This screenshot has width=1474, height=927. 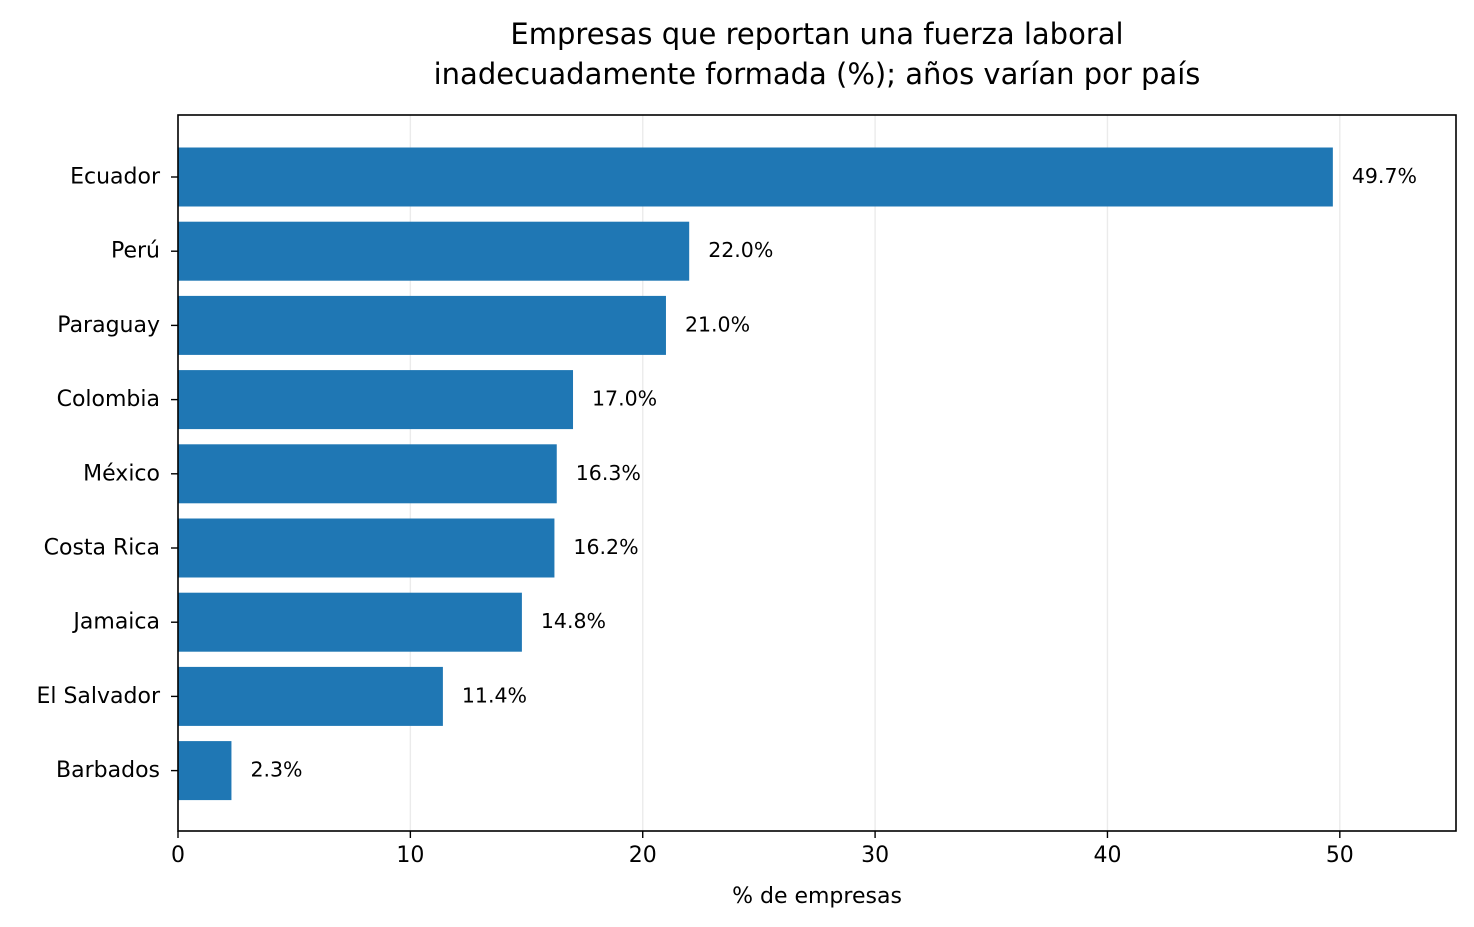 I want to click on x-axis-label: % de empresas, so click(x=817, y=896).